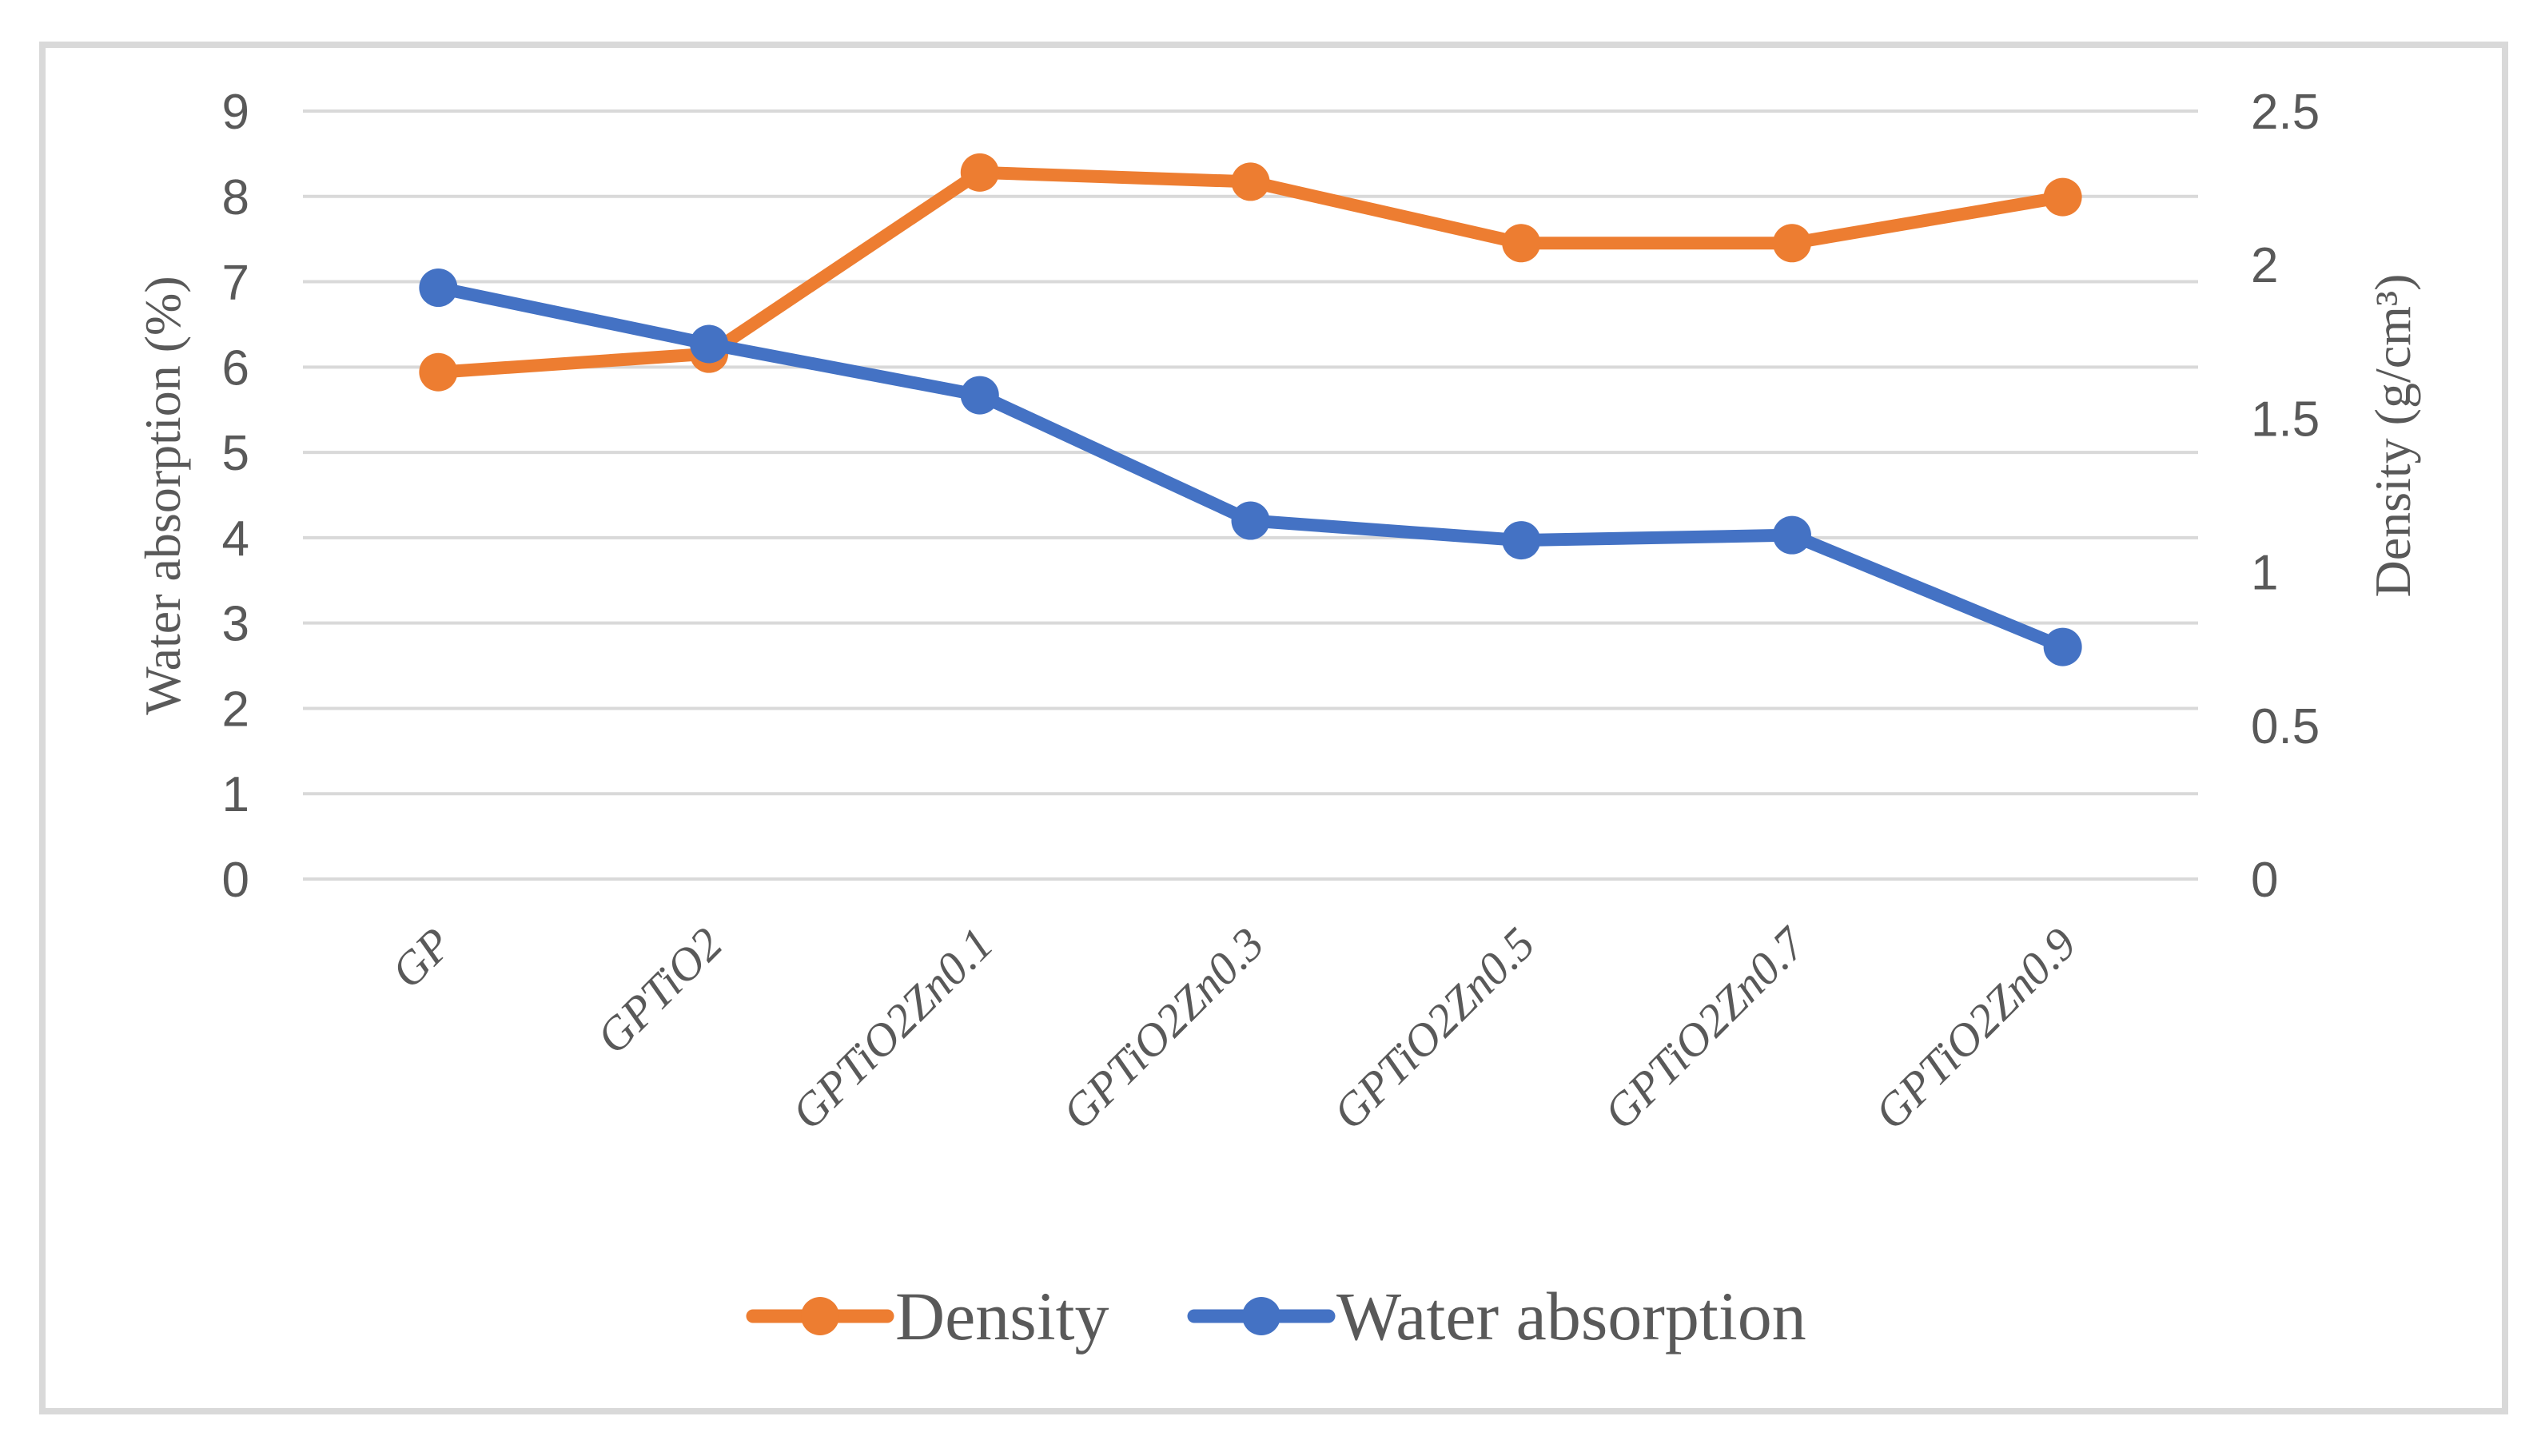 The height and width of the screenshot is (1456, 2545). Describe the element at coordinates (2392, 436) in the screenshot. I see `right-axis-title: Density (g/cm³)` at that location.